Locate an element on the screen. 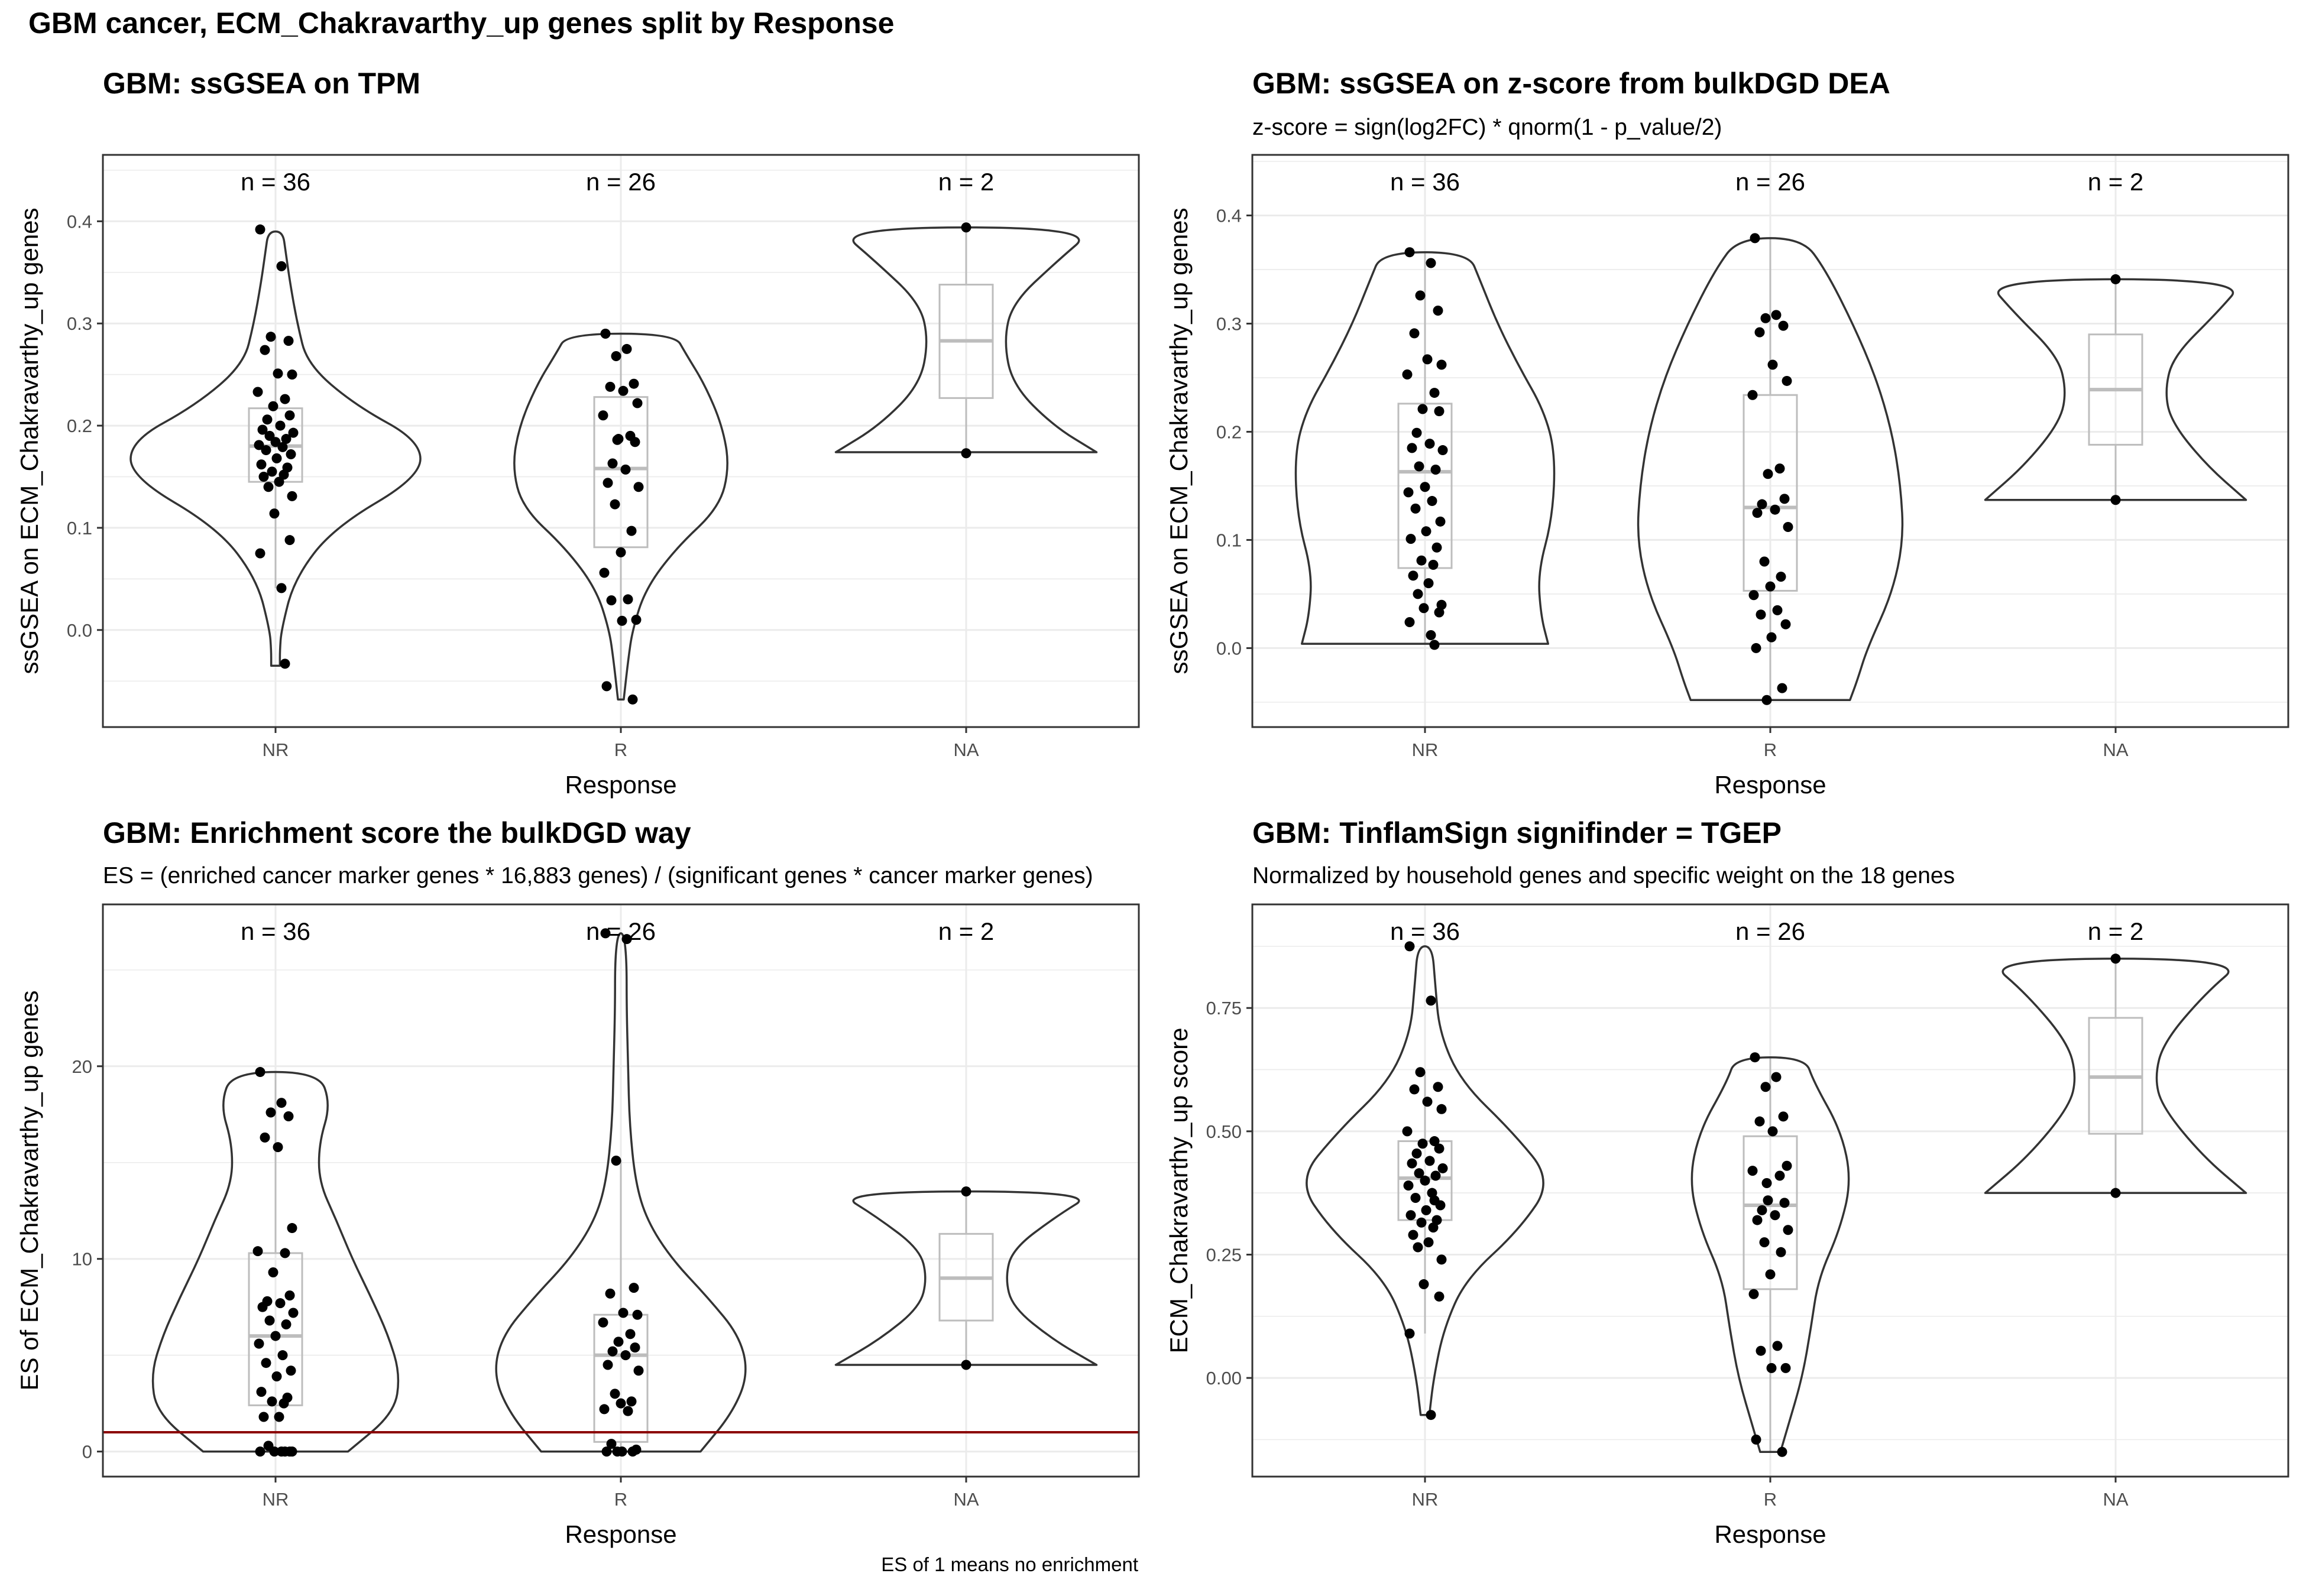 This screenshot has height=1596, width=2306. boxplot-NA is located at coordinates (966, 340).